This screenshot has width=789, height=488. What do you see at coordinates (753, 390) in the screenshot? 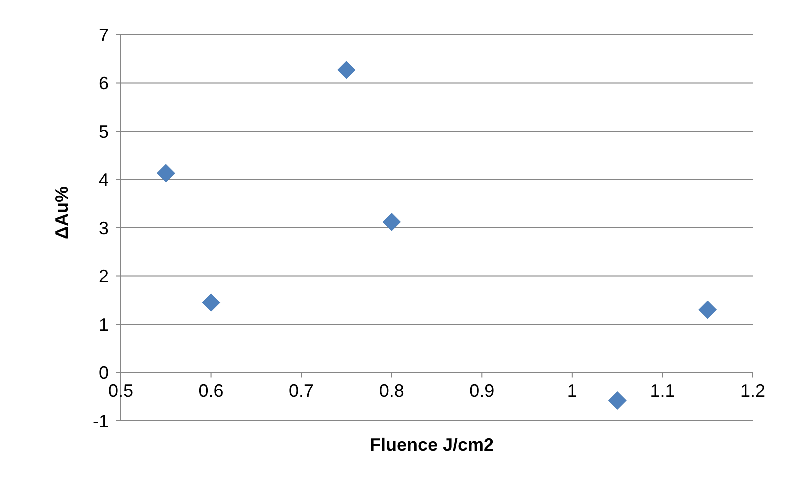
I see `x-tick-label: 1.2` at bounding box center [753, 390].